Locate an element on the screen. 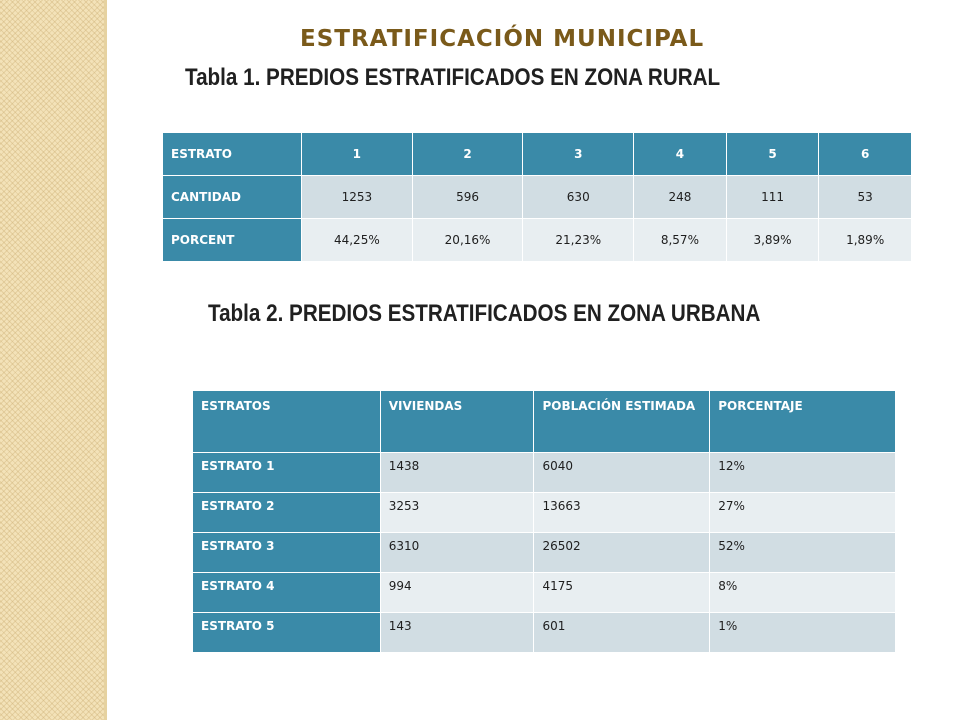  header-cell: 4 is located at coordinates (680, 154).